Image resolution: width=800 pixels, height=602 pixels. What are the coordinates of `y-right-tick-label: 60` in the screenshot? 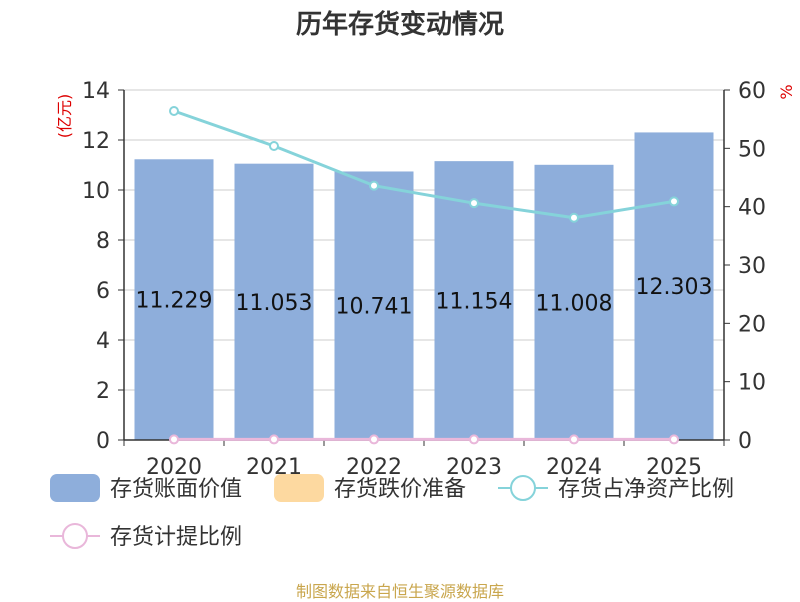 It's located at (752, 91).